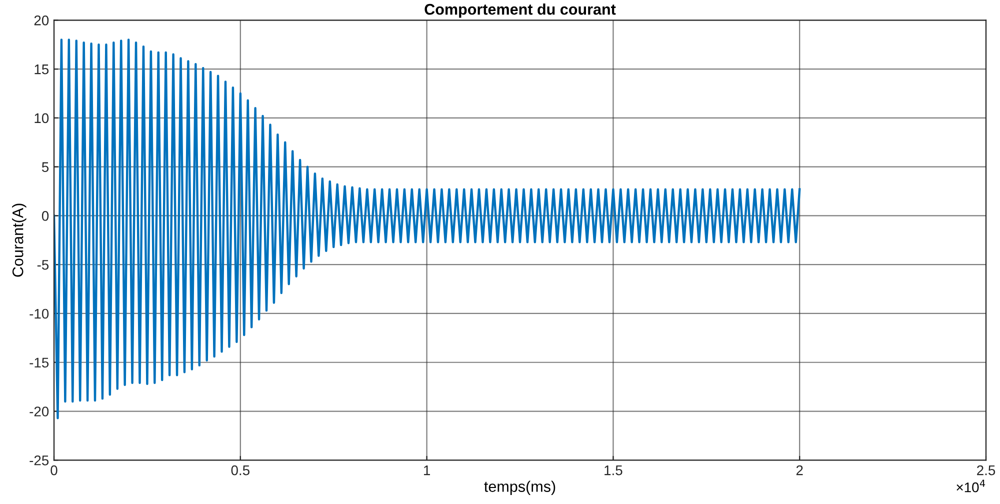 The image size is (1000, 504). I want to click on y-tick-label: -5, so click(43, 265).